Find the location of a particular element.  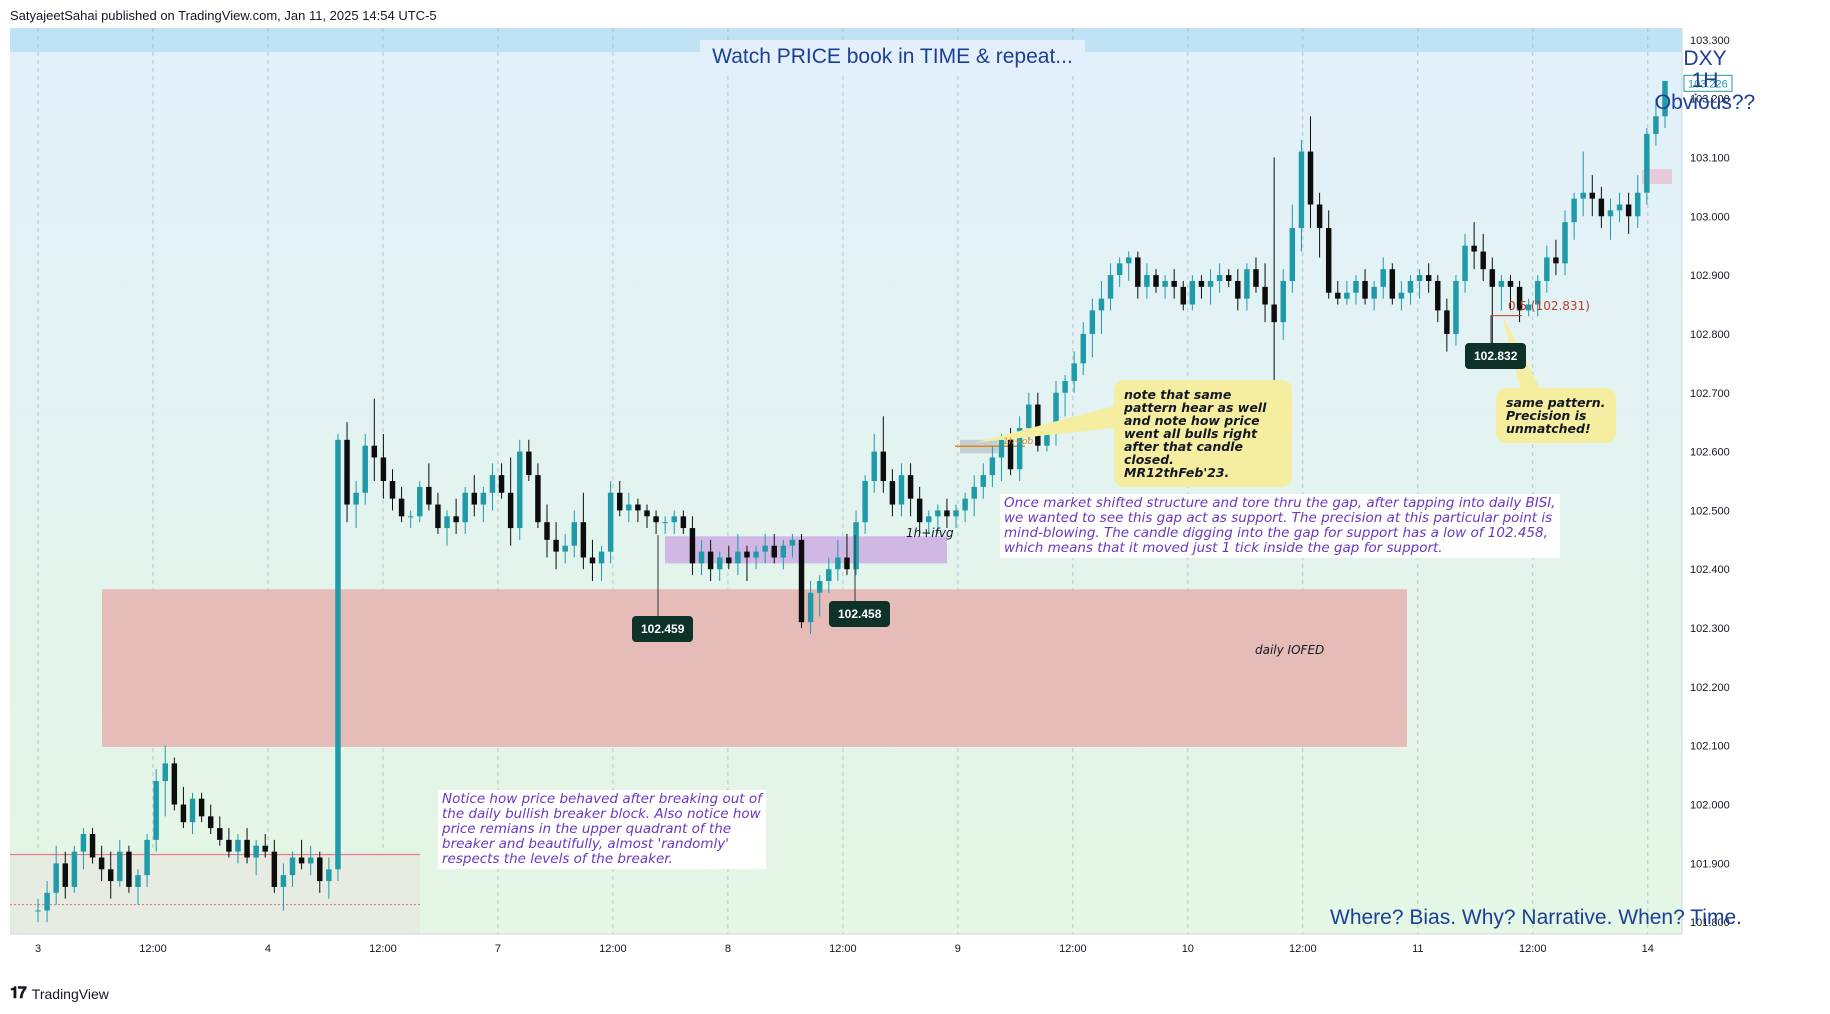

last-price-box is located at coordinates (1708, 83).